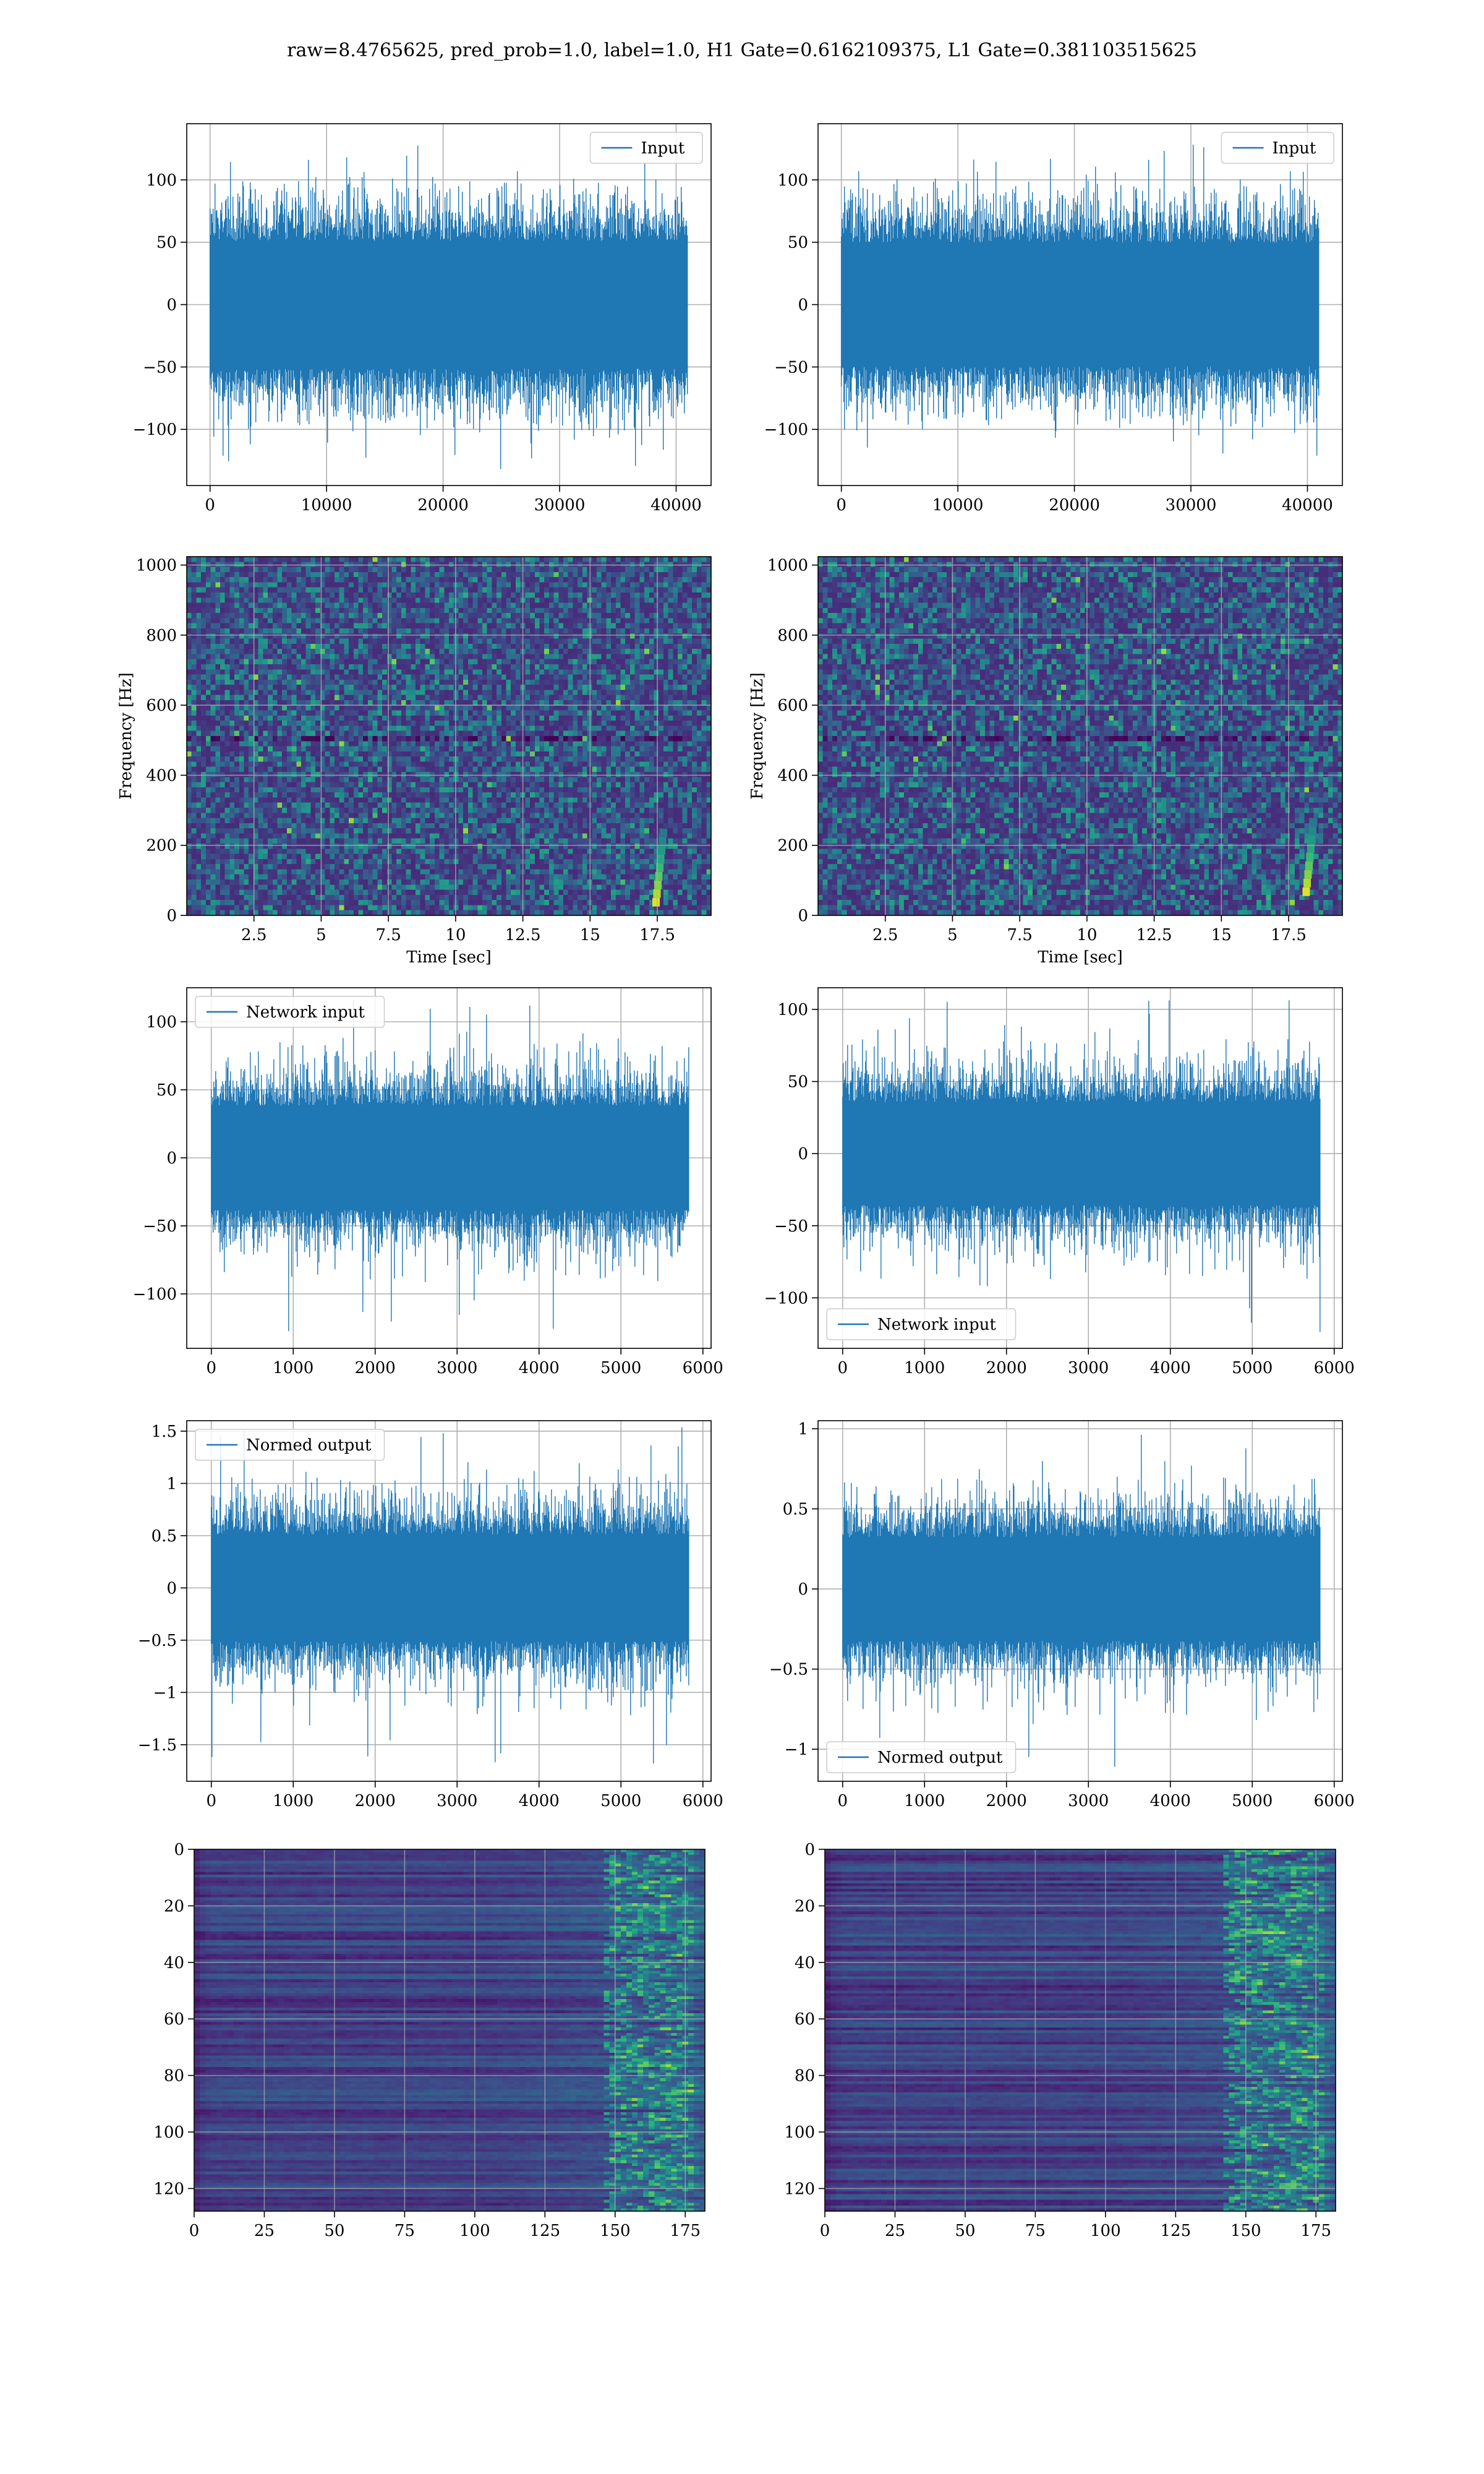  Describe the element at coordinates (174, 1963) in the screenshot. I see `y-tick-label: 40` at that location.